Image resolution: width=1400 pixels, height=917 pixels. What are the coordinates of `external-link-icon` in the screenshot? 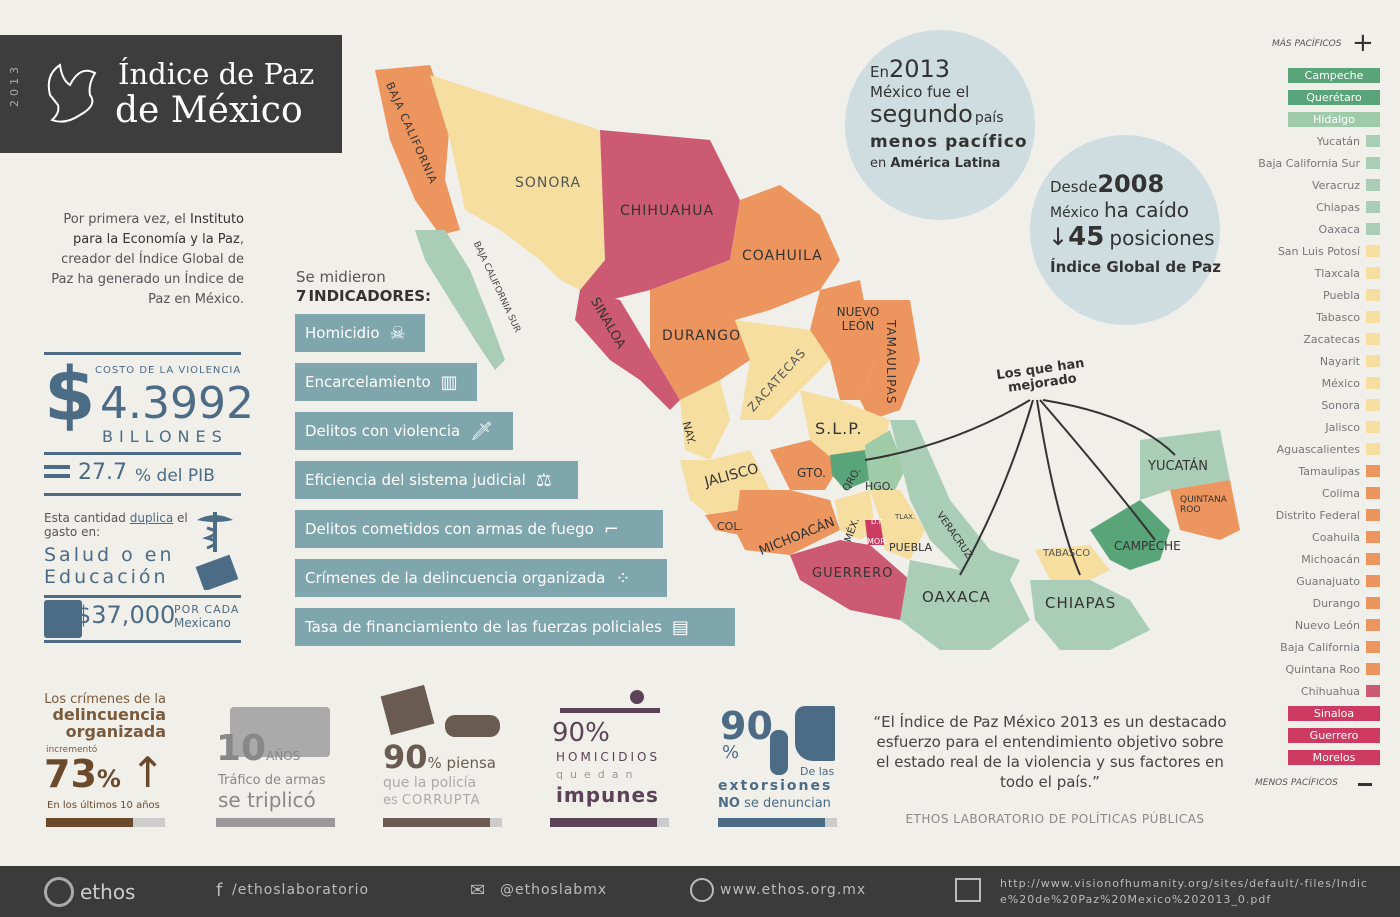 It's located at (968, 890).